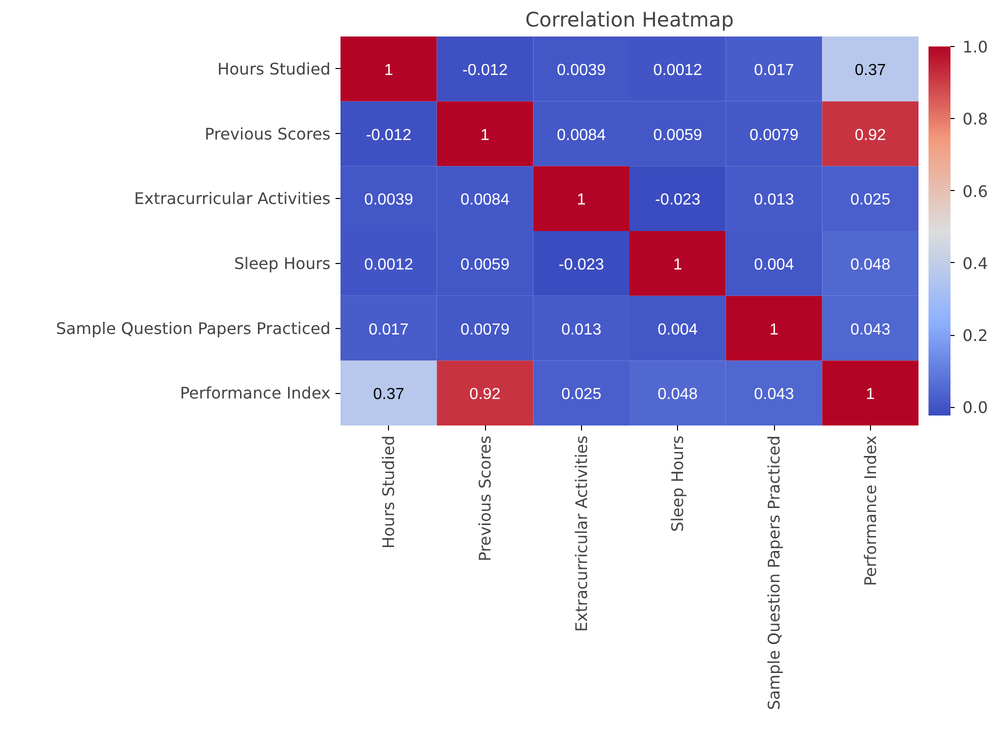  I want to click on x-tick-label: Performance Index, so click(870, 510).